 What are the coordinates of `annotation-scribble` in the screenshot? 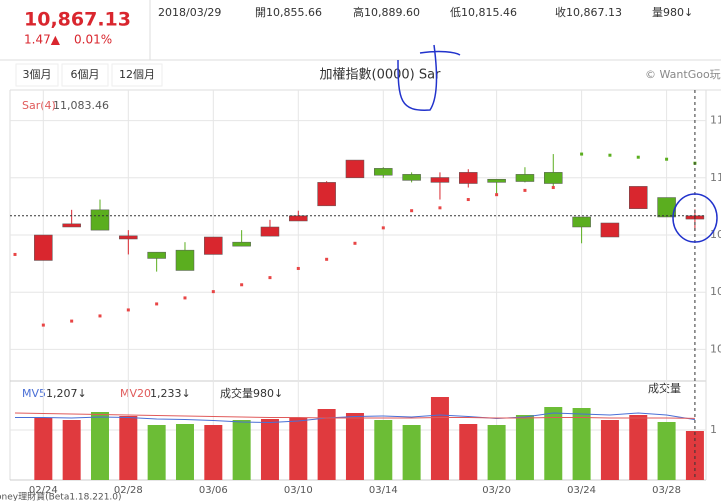 It's located at (429, 77).